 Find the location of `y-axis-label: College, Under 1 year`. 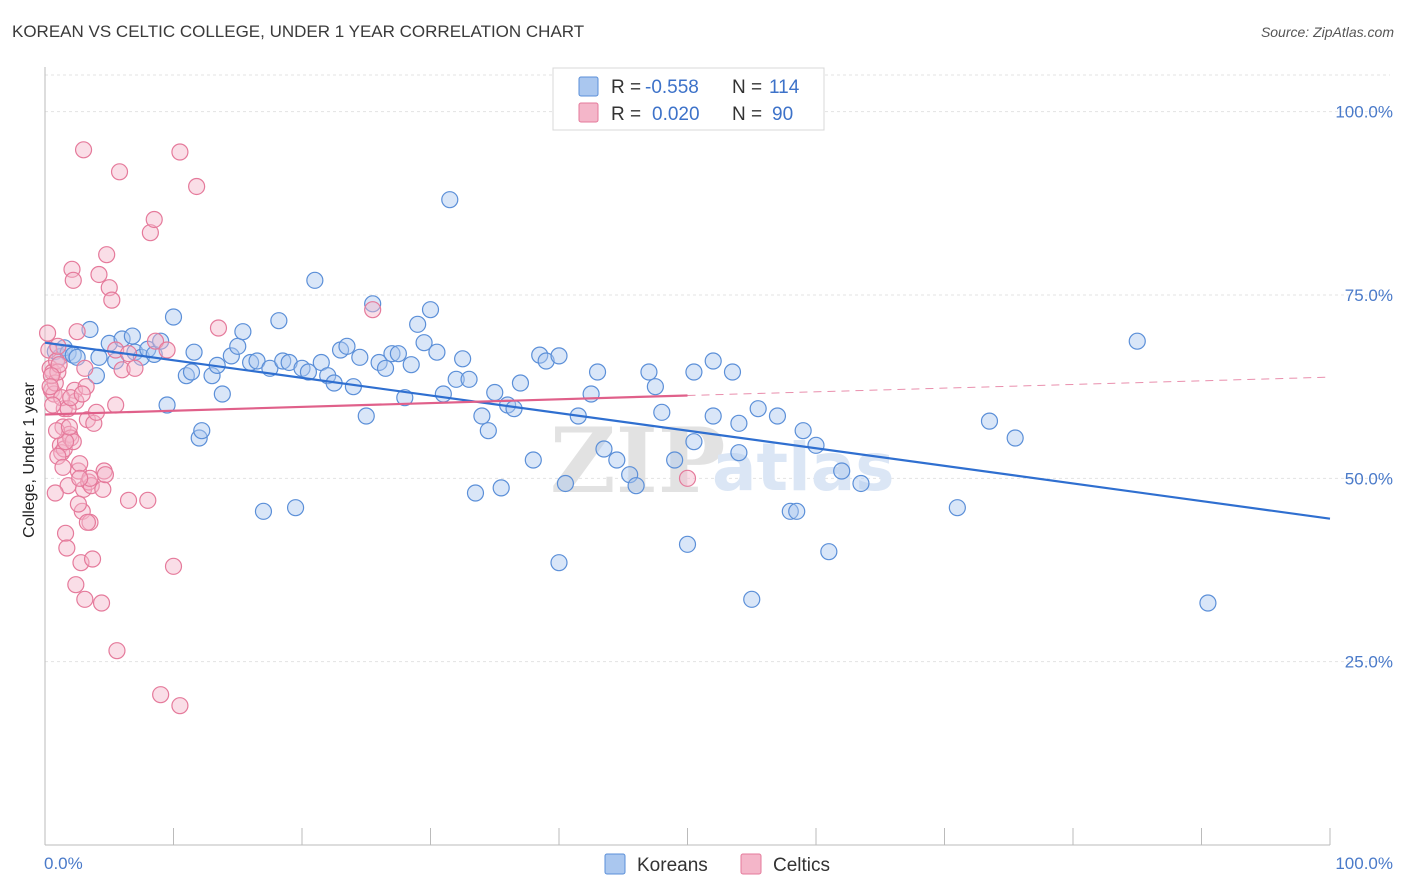

y-axis-label: College, Under 1 year is located at coordinates (29, 460).